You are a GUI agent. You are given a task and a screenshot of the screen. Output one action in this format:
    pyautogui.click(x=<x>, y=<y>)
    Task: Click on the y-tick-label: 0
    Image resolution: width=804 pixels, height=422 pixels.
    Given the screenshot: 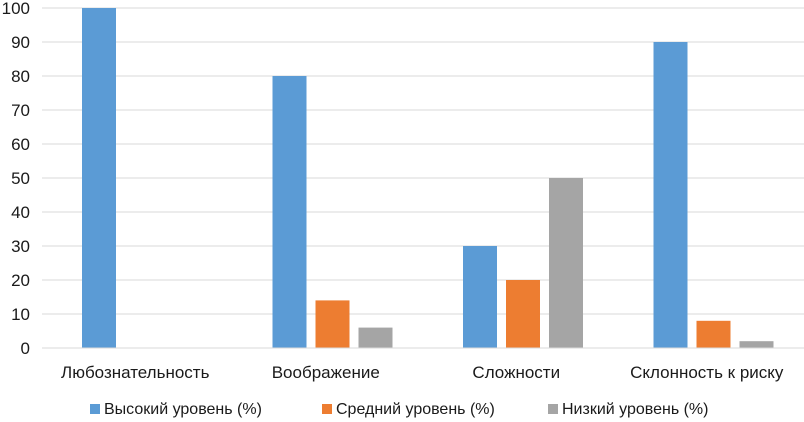 What is the action you would take?
    pyautogui.click(x=25, y=348)
    